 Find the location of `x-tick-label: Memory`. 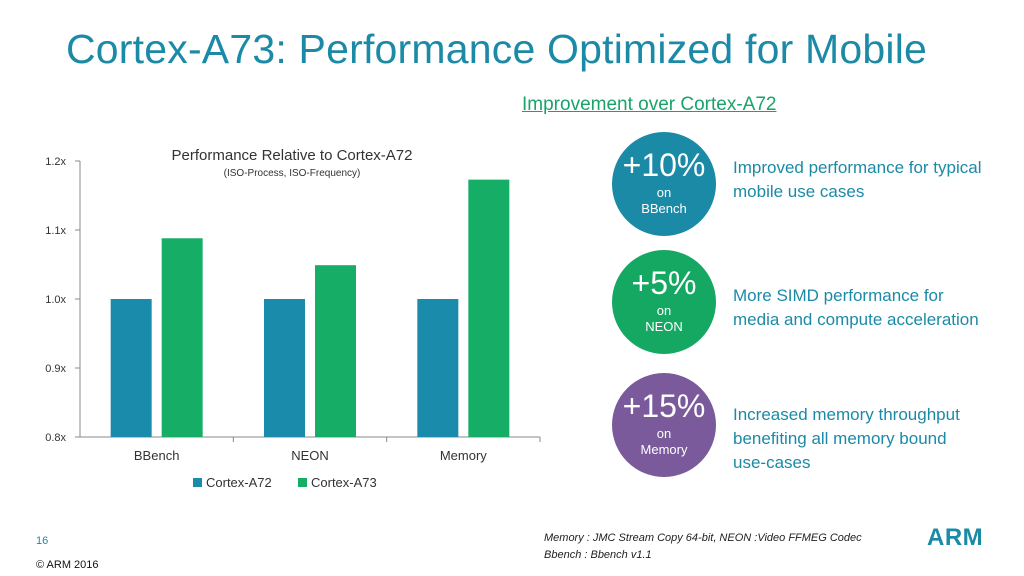

x-tick-label: Memory is located at coordinates (463, 455).